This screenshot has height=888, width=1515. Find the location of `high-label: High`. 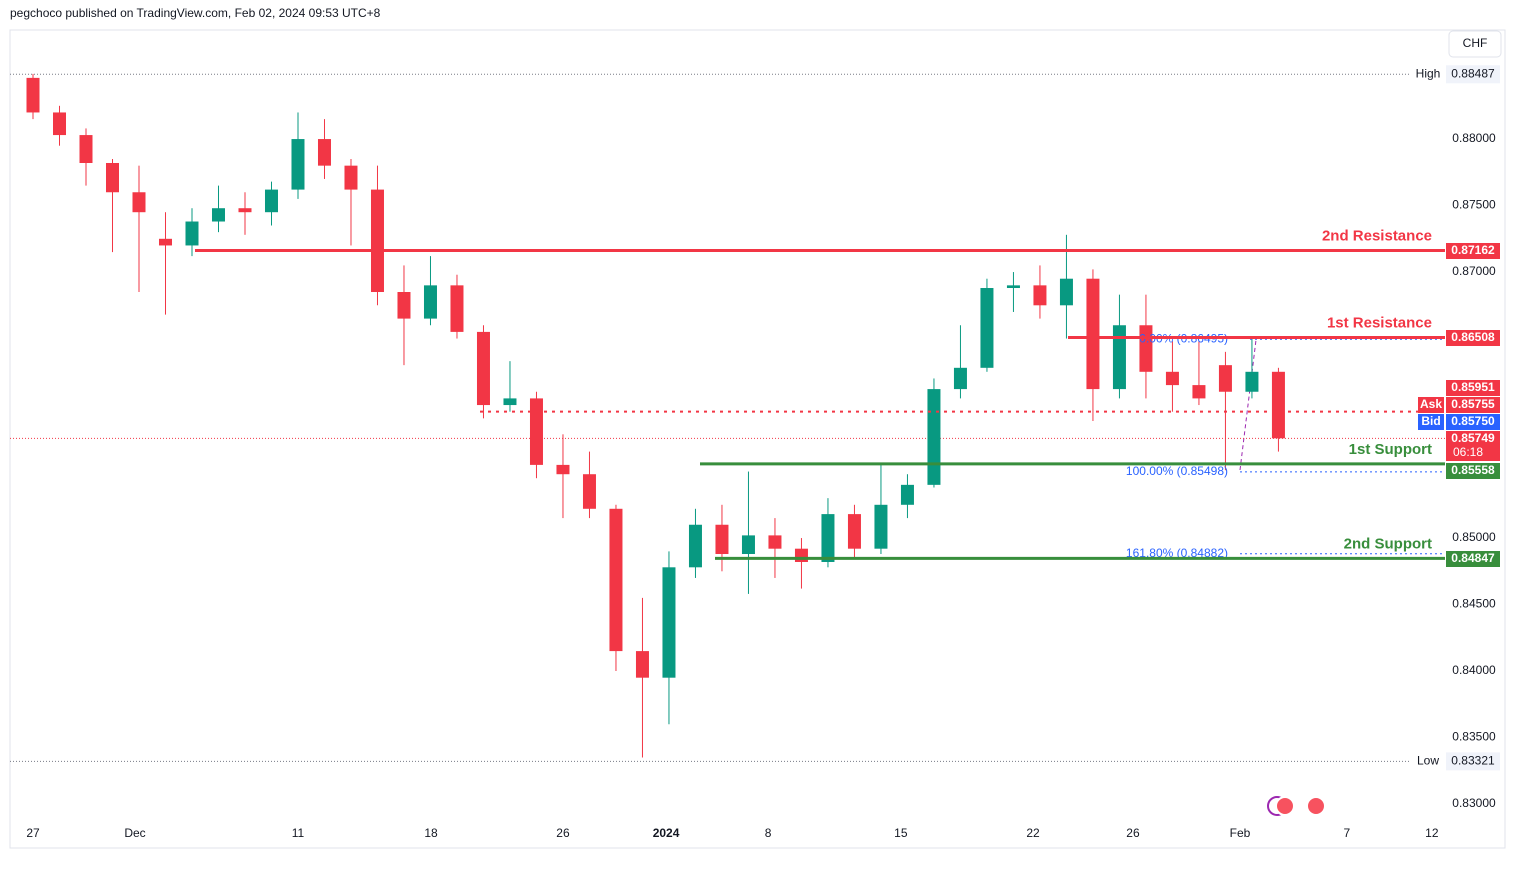

high-label: High is located at coordinates (1428, 73).